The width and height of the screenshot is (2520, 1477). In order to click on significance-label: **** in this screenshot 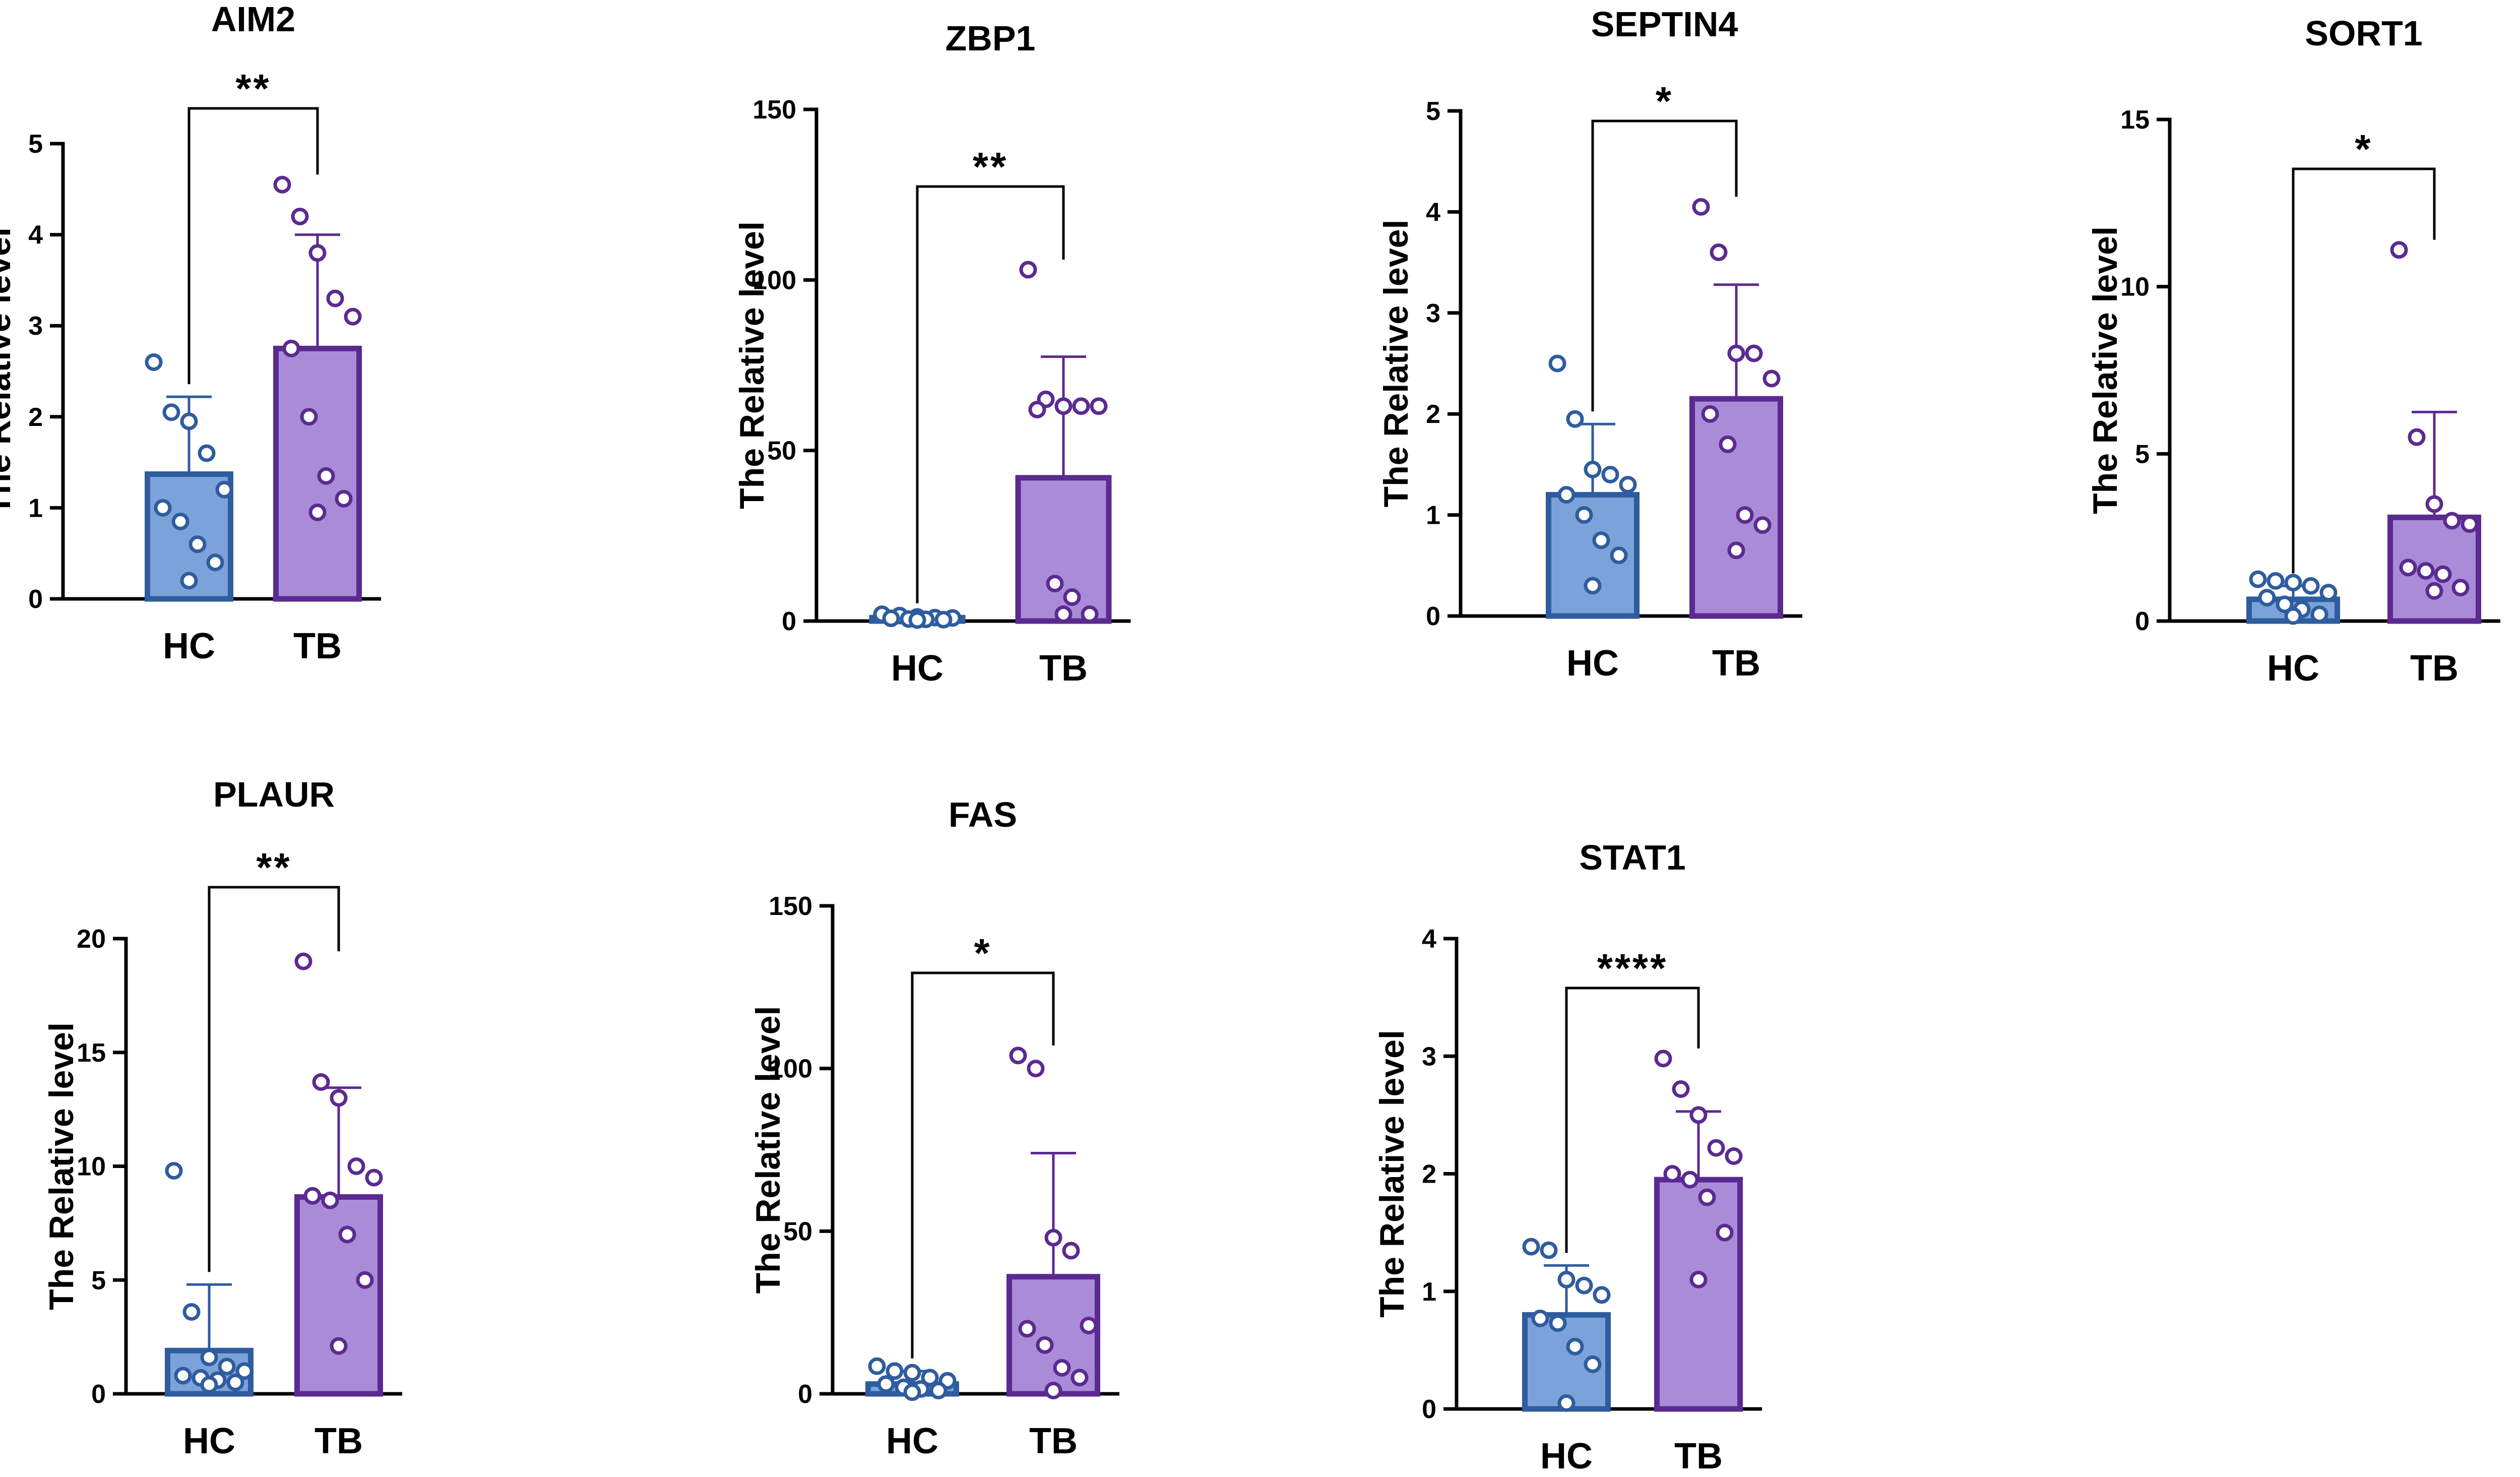, I will do `click(1632, 968)`.